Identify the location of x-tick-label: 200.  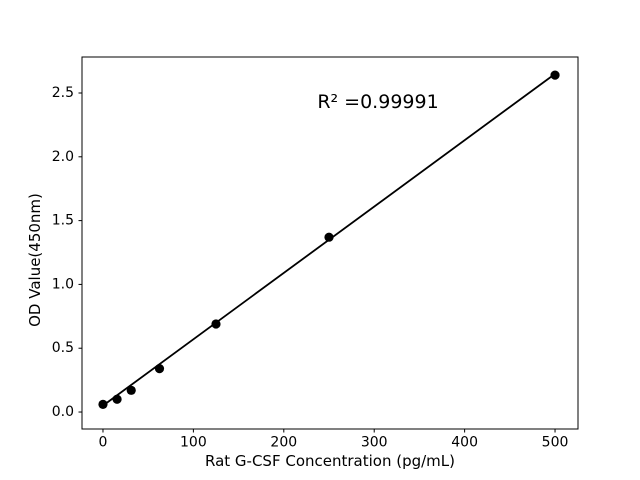
(283, 443).